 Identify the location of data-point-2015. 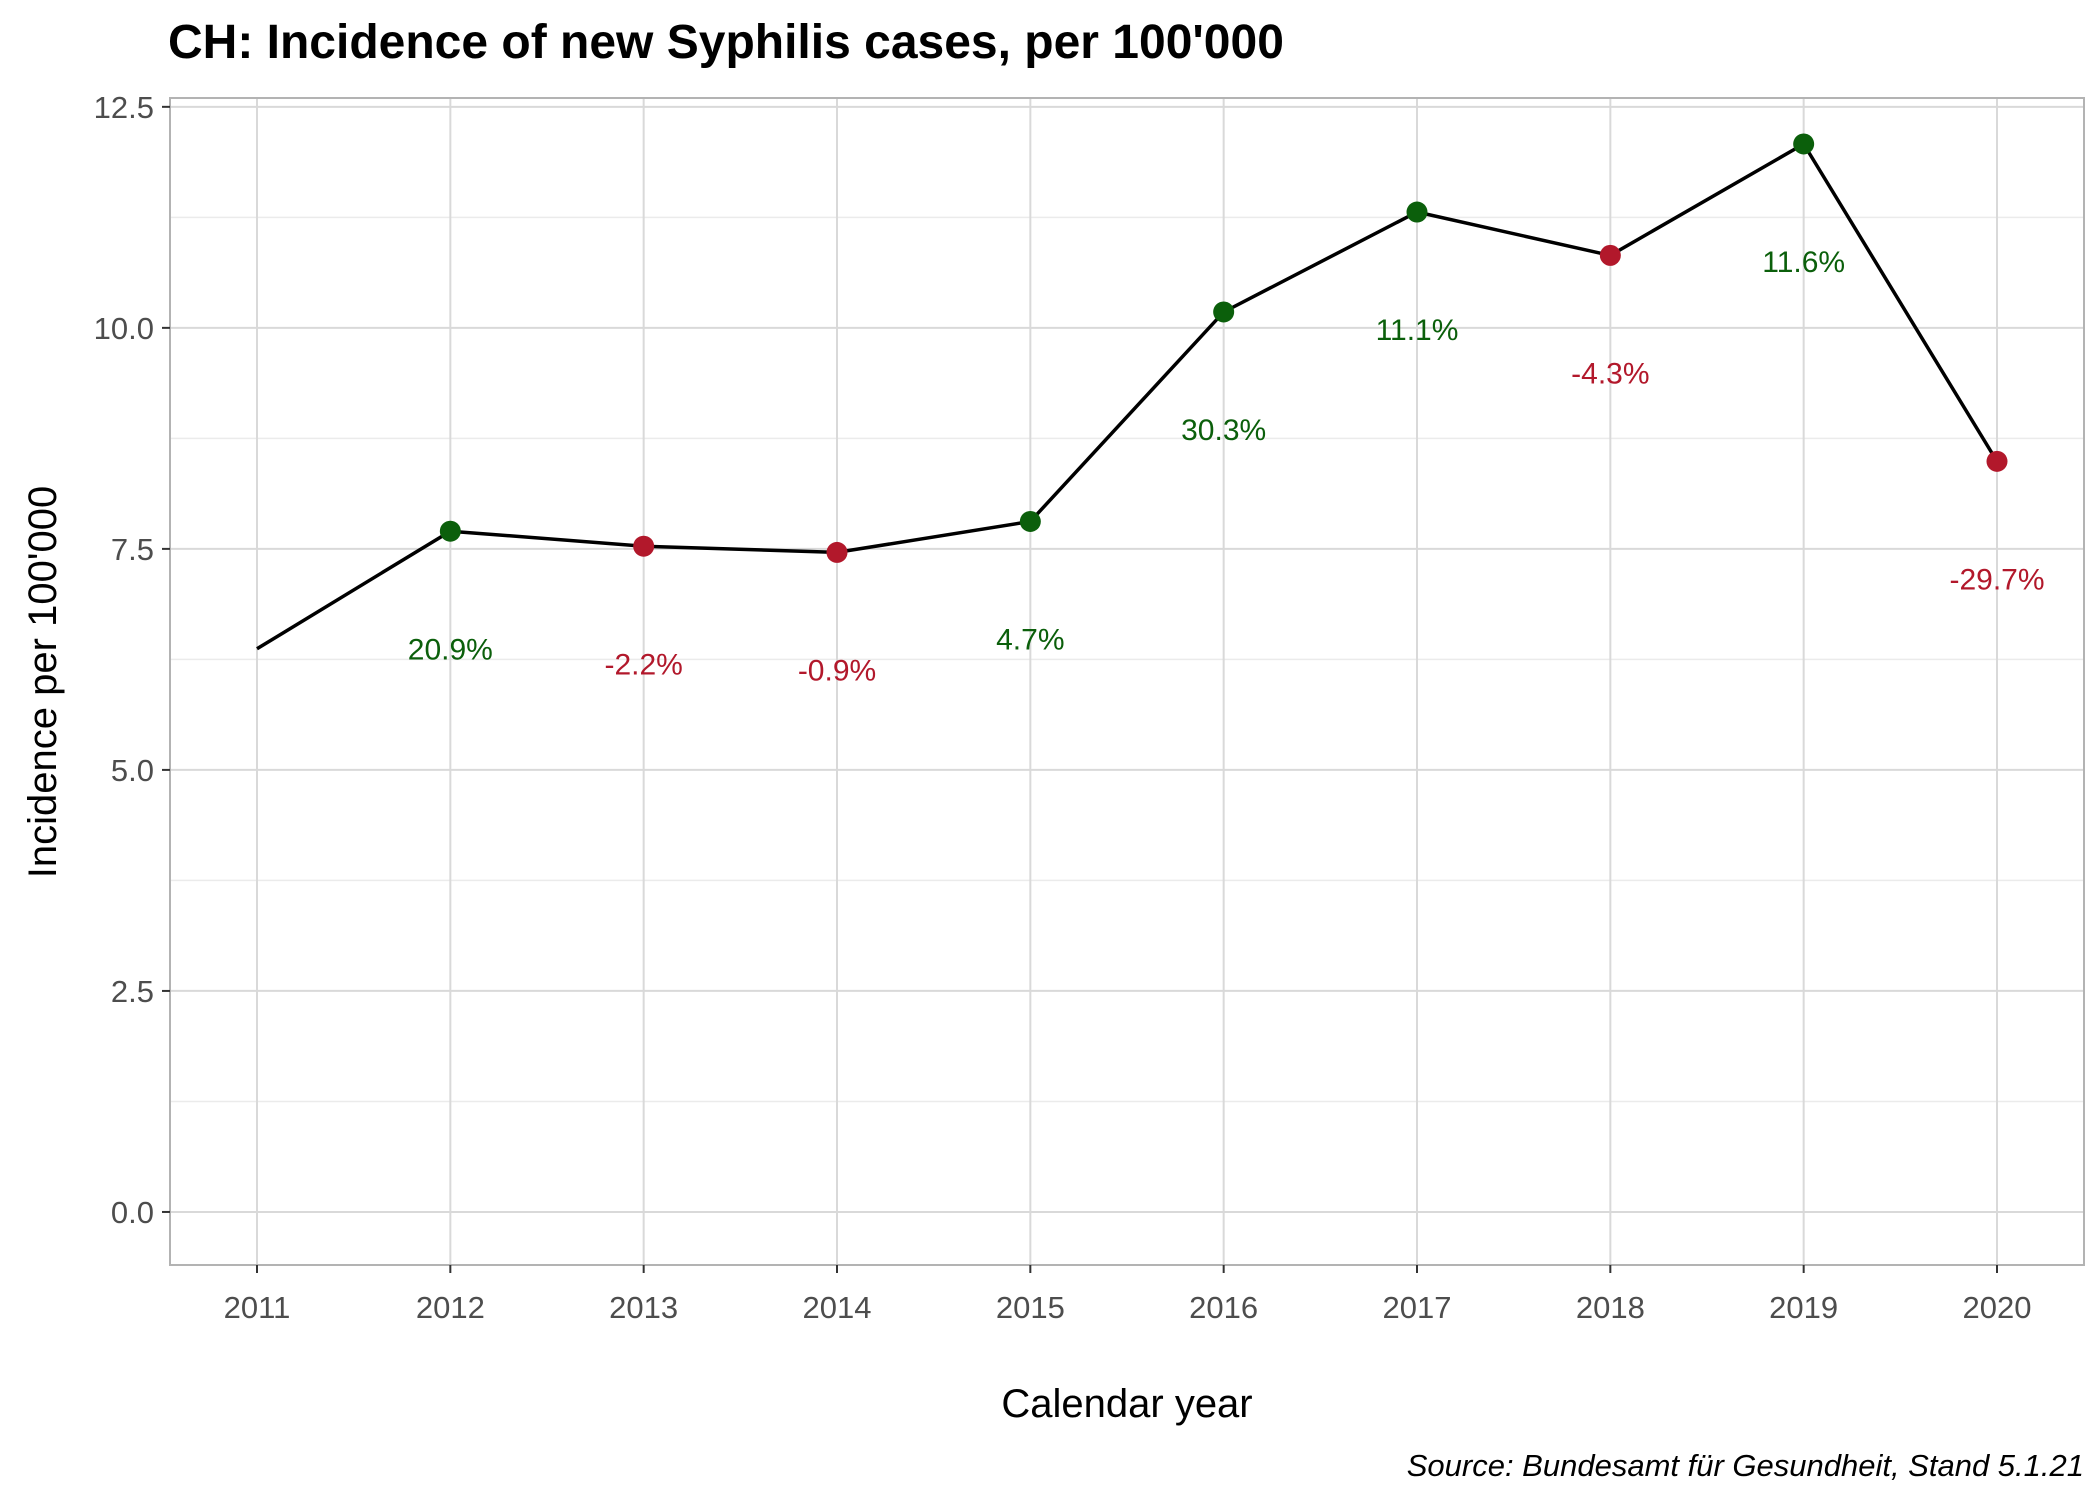
(1030, 521).